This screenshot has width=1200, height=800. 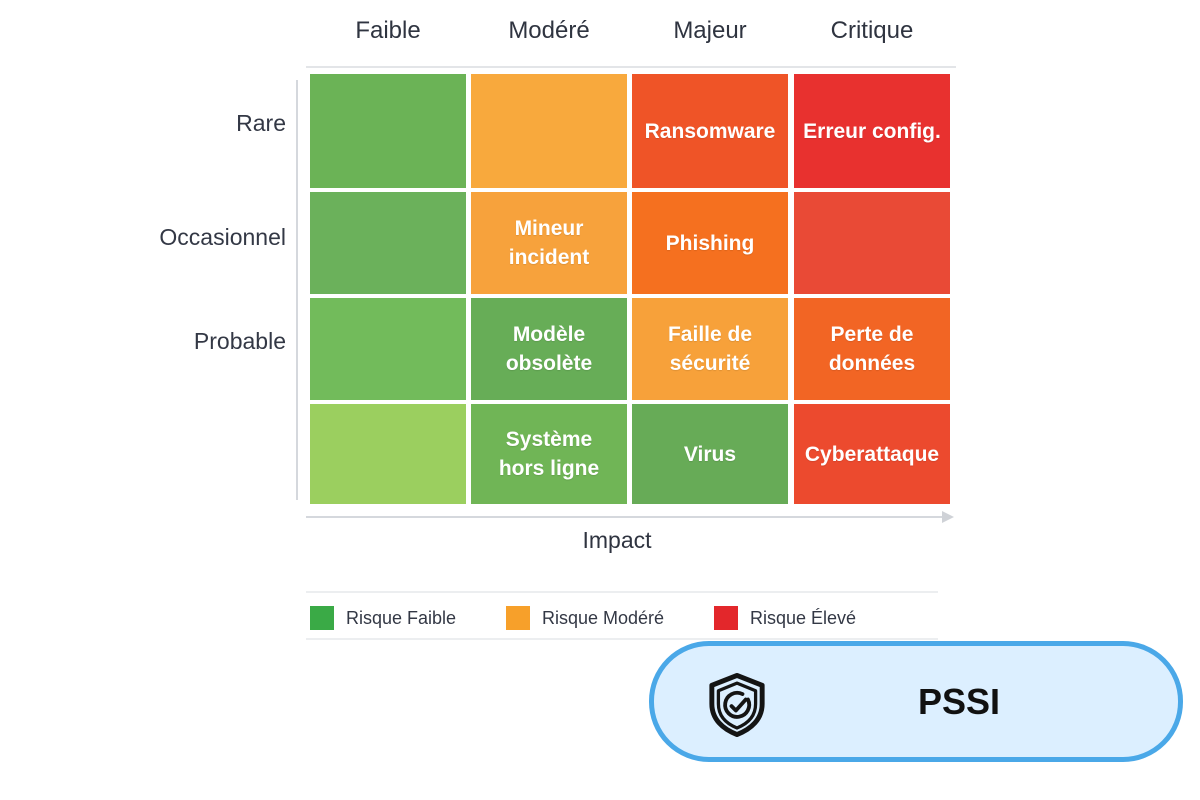 What do you see at coordinates (388, 30) in the screenshot?
I see `column-header-faible: Faible` at bounding box center [388, 30].